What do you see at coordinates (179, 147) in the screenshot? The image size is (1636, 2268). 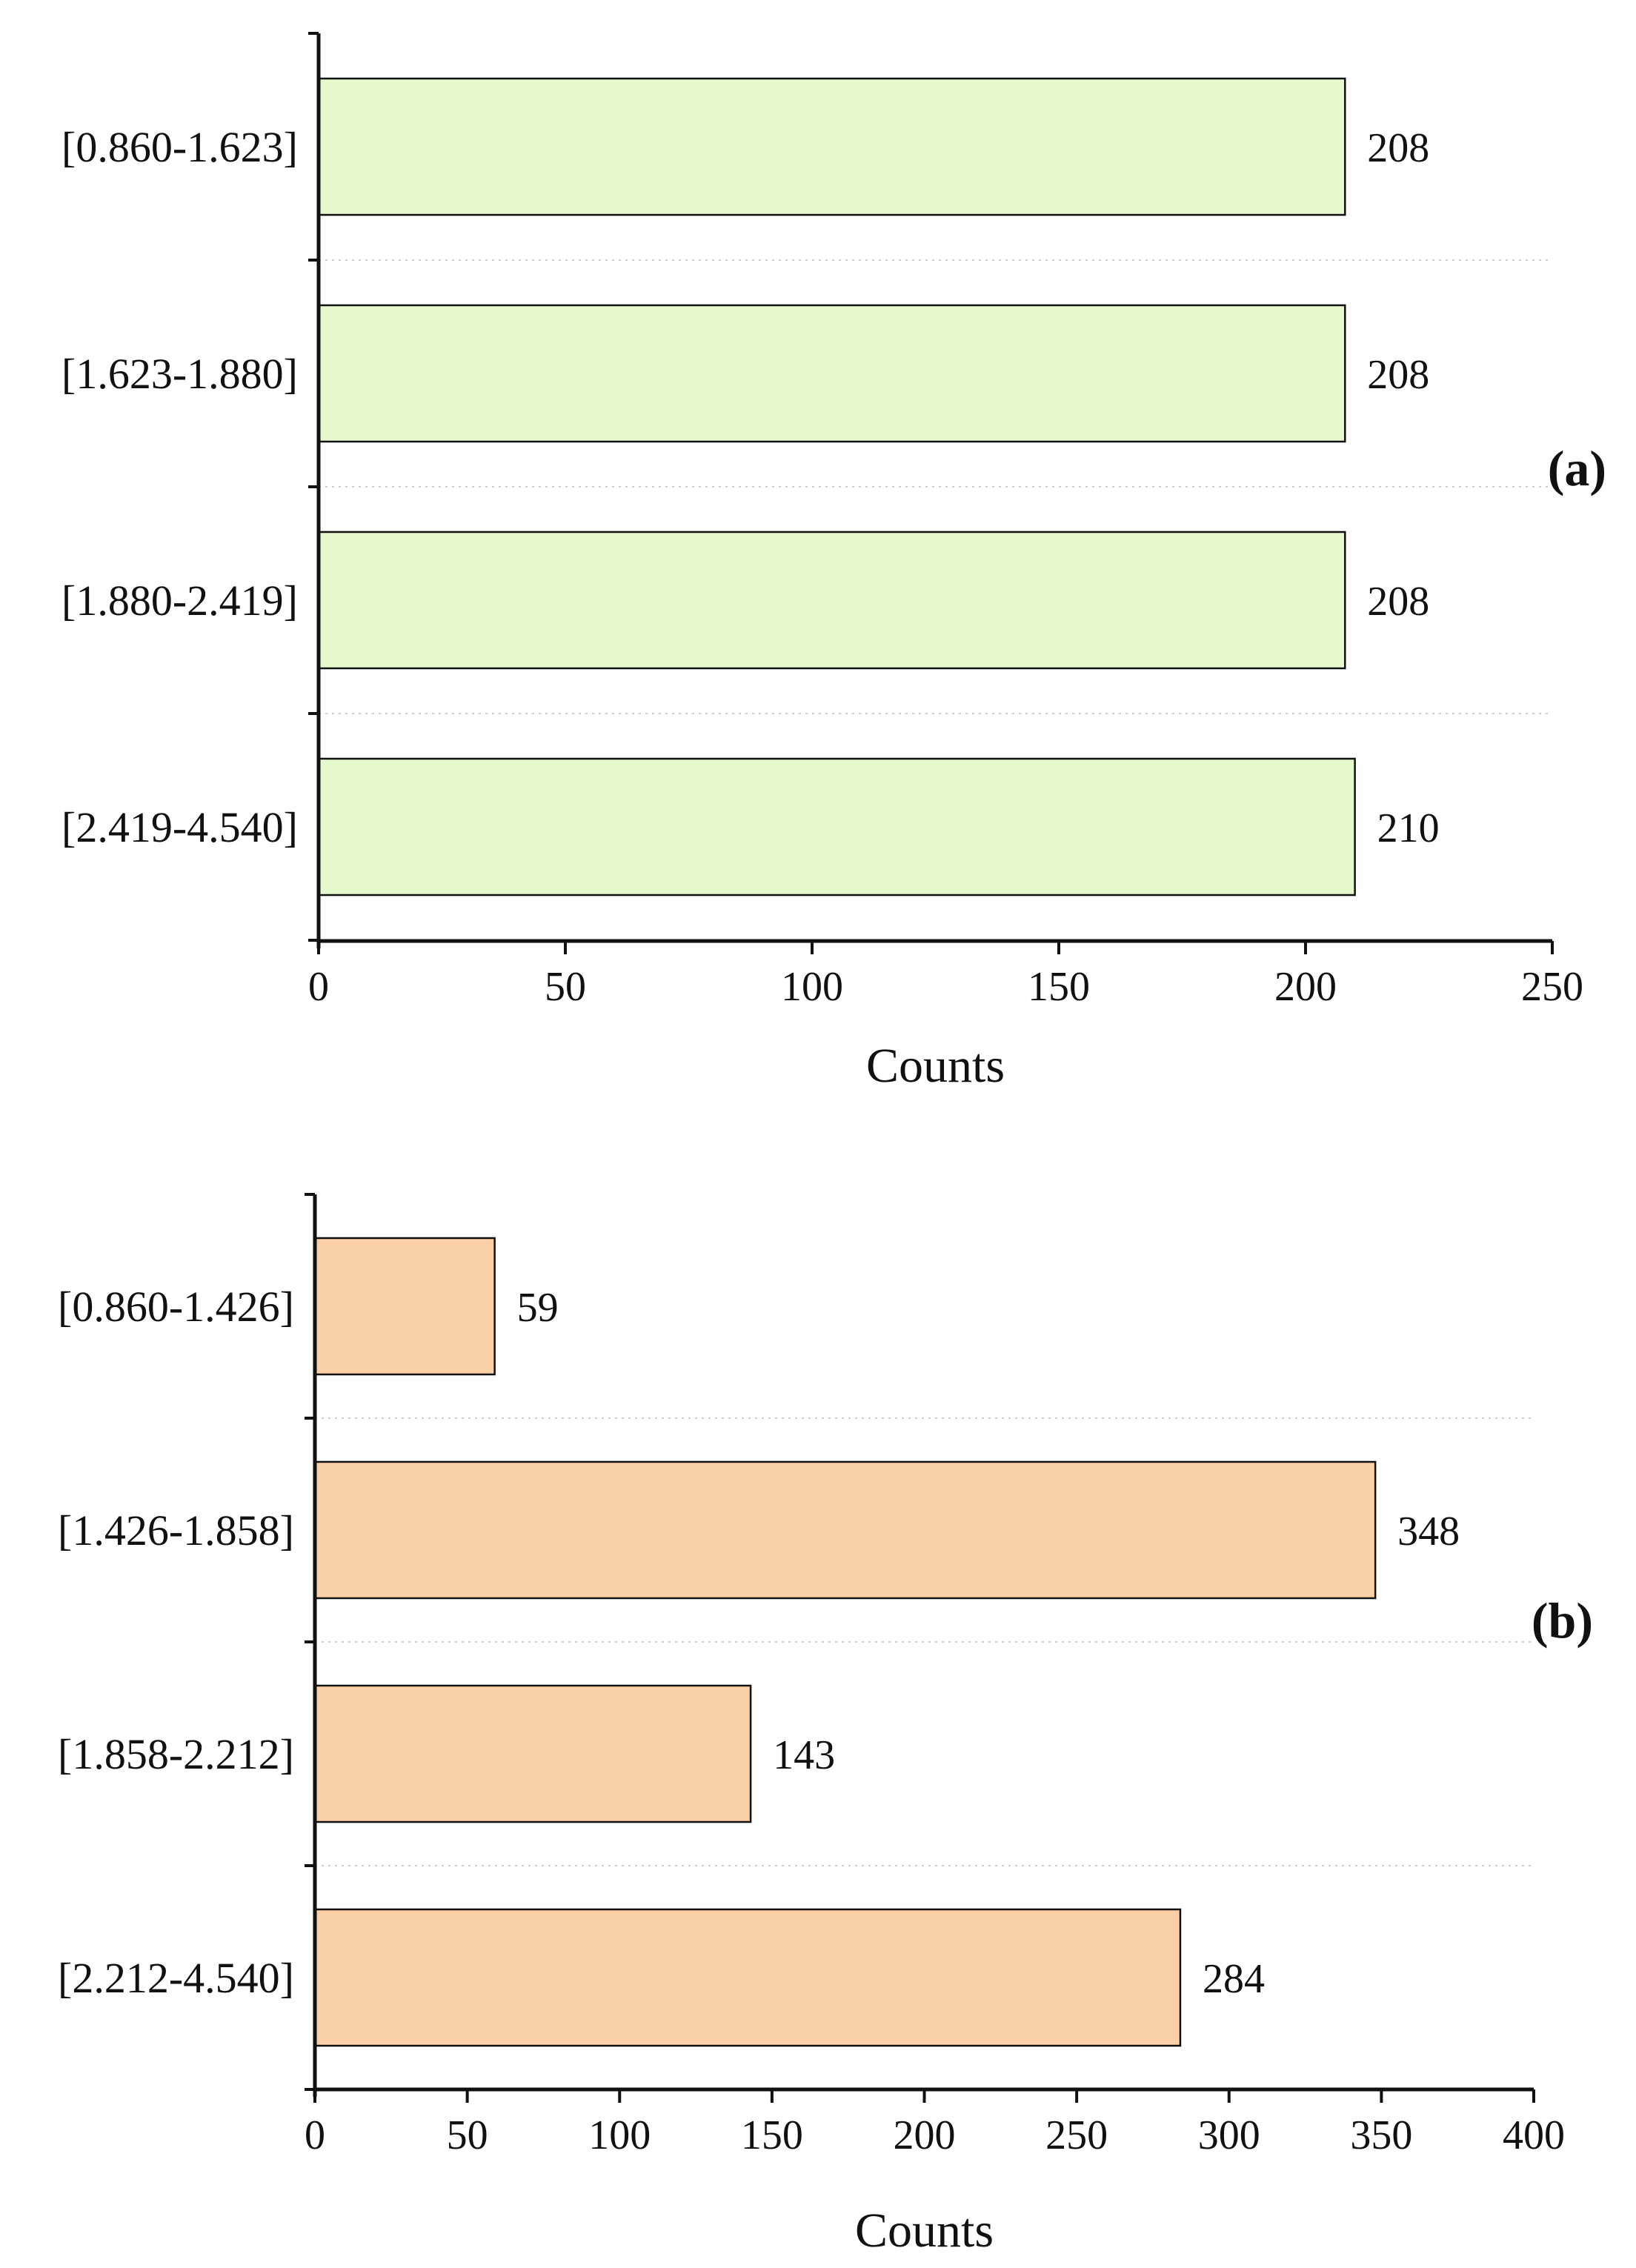 I see `category-label: [0.860-1.623]` at bounding box center [179, 147].